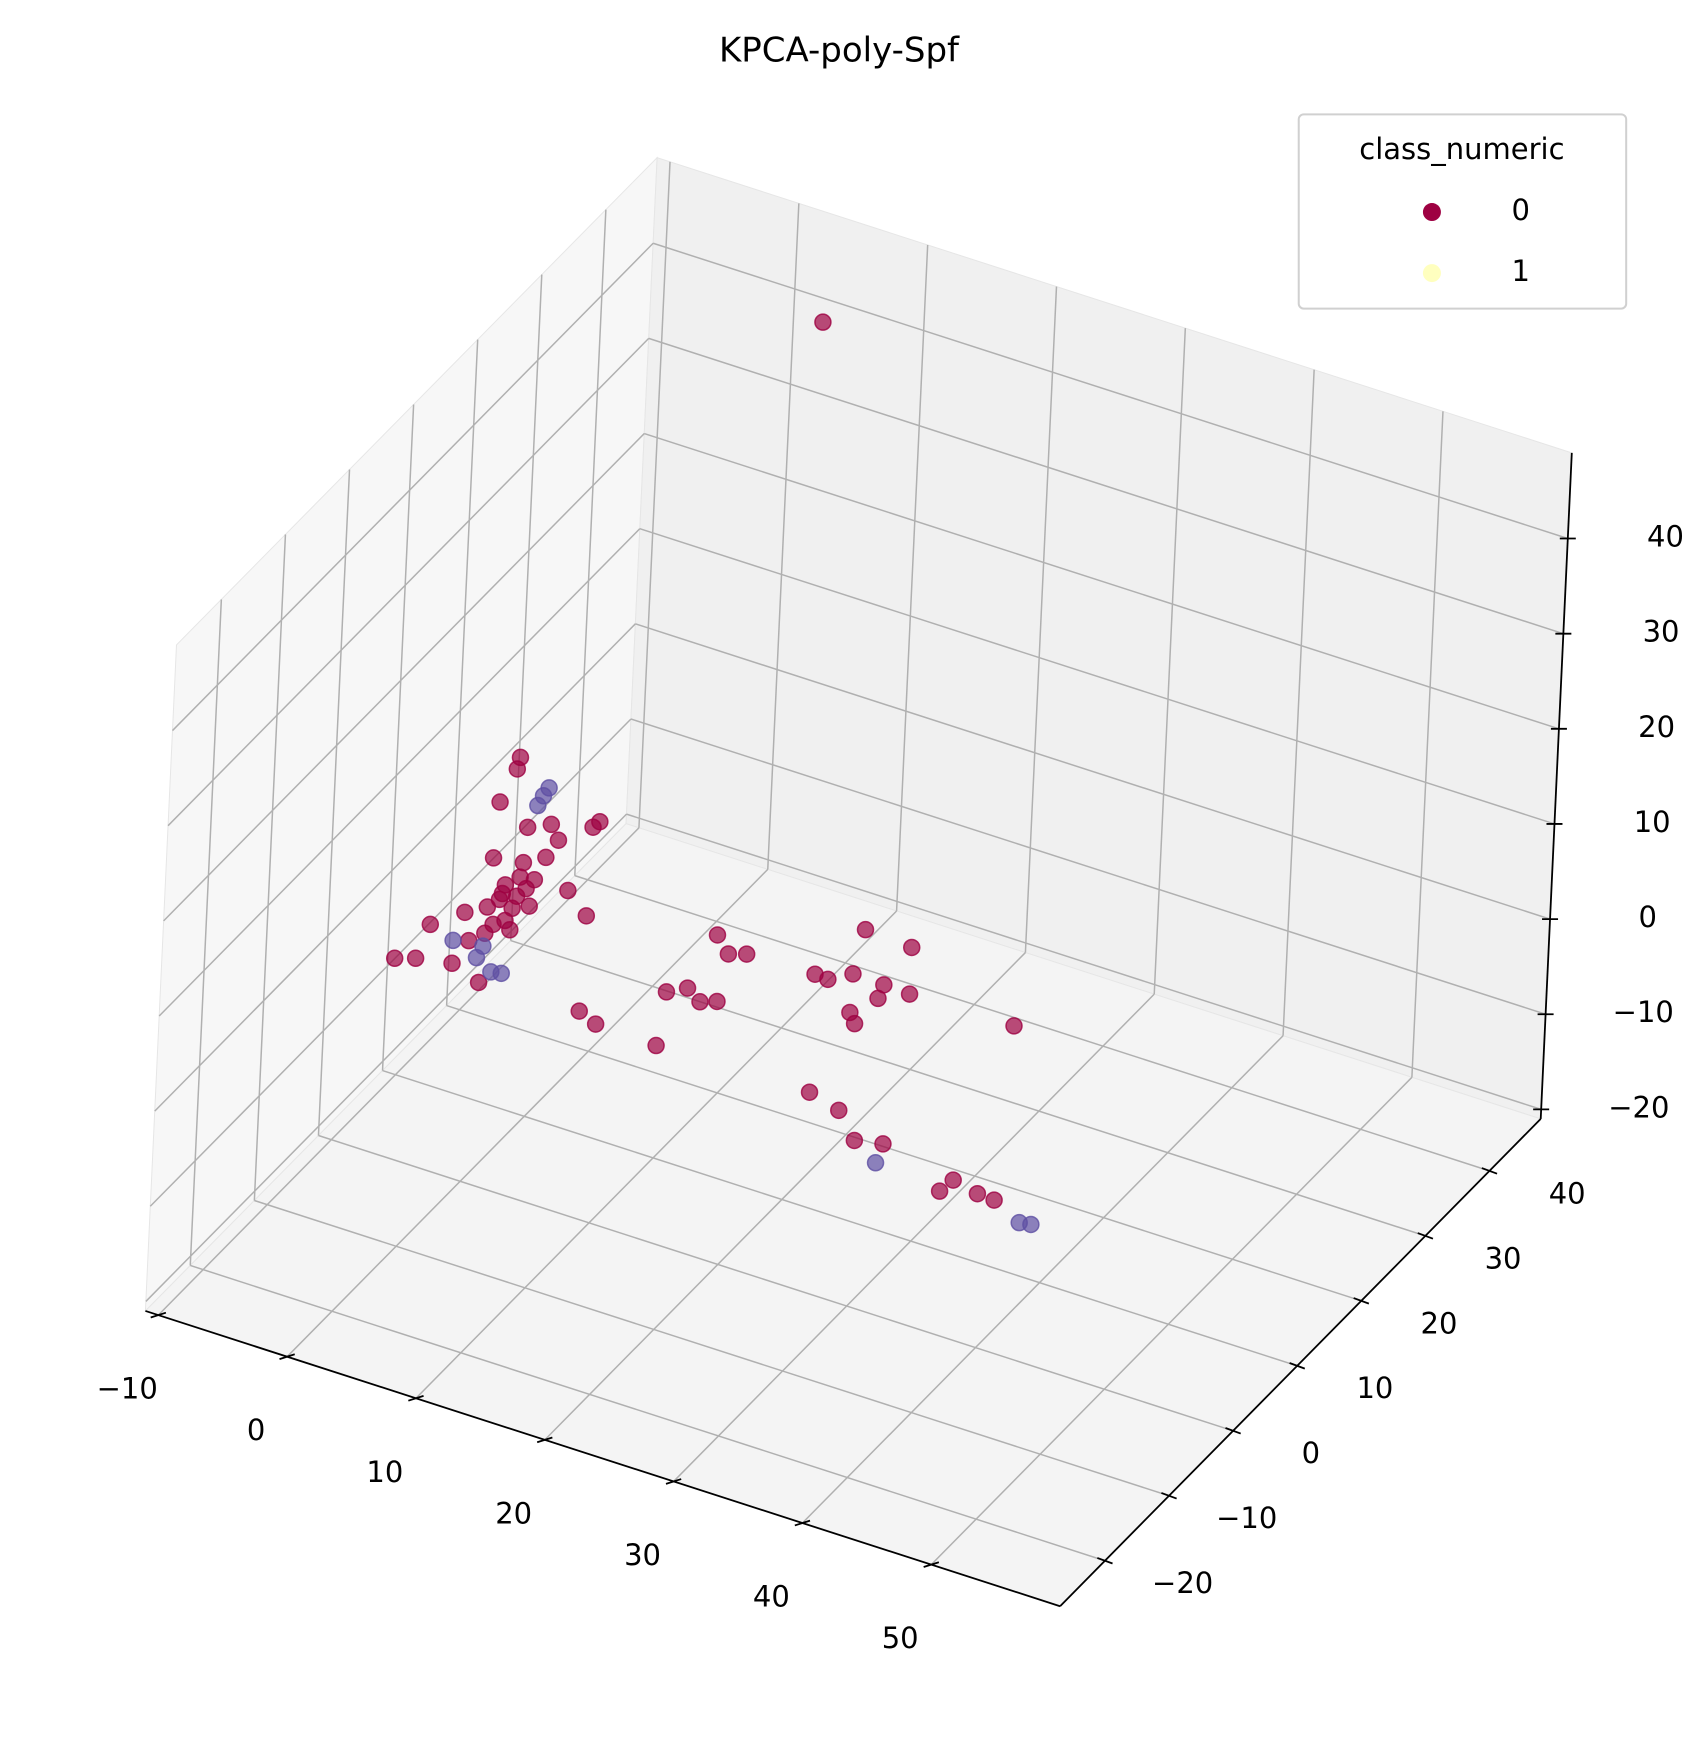 Image resolution: width=1705 pixels, height=1740 pixels. I want to click on z-tick-label: 40, so click(1665, 537).